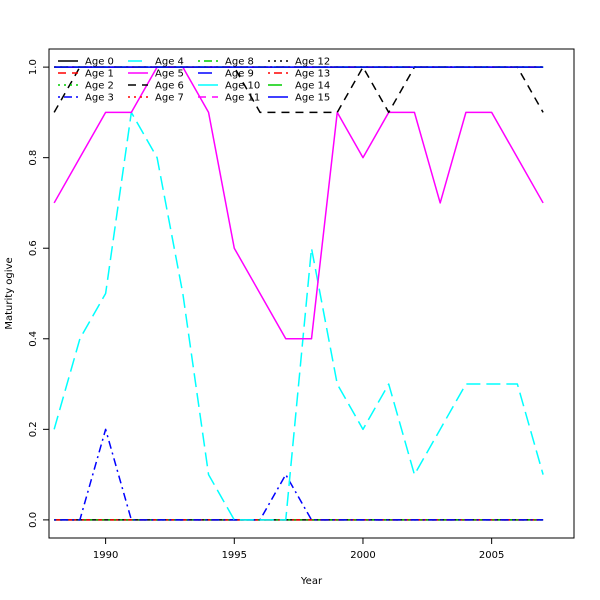 The height and width of the screenshot is (600, 600). What do you see at coordinates (242, 86) in the screenshot?
I see `legend-label: Age 10` at bounding box center [242, 86].